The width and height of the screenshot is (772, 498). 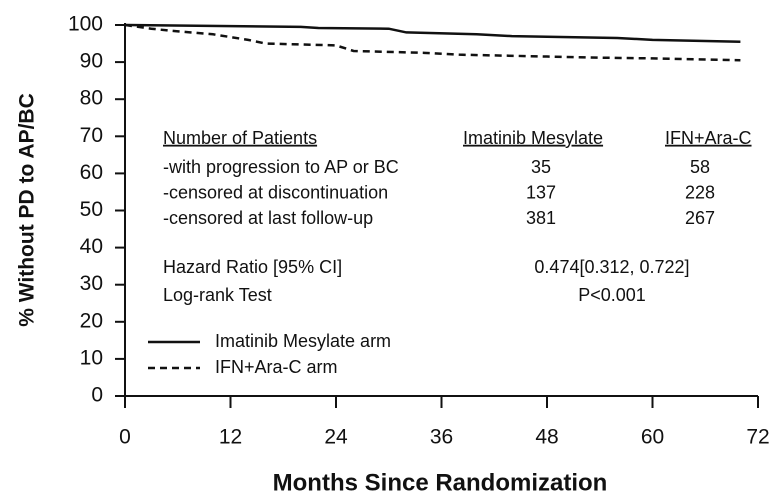 I want to click on stat-cell: Hazard Ratio [95% CI], so click(x=252, y=267).